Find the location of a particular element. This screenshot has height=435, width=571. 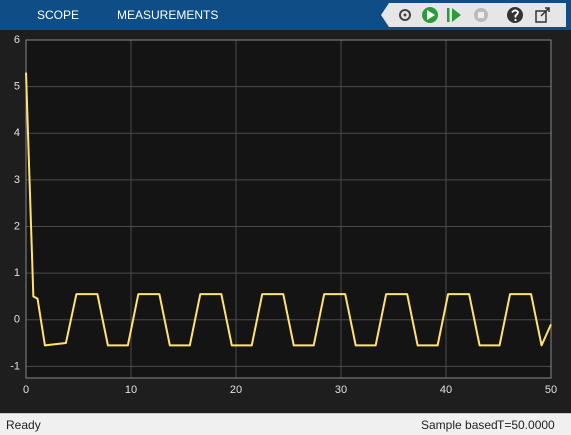

x-tick-label: 40 is located at coordinates (446, 390).